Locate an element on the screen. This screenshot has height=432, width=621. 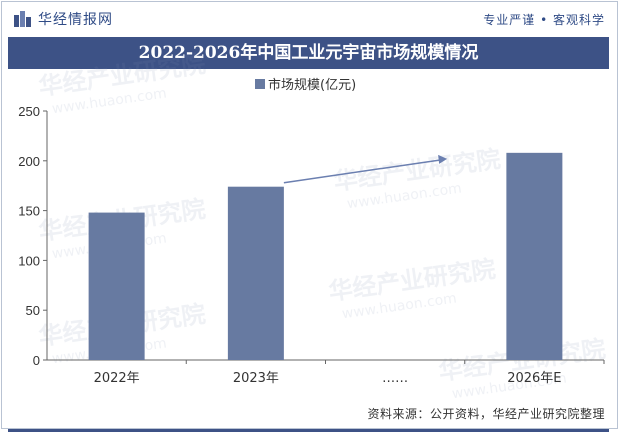
trend-arrow-head is located at coordinates (443, 159).